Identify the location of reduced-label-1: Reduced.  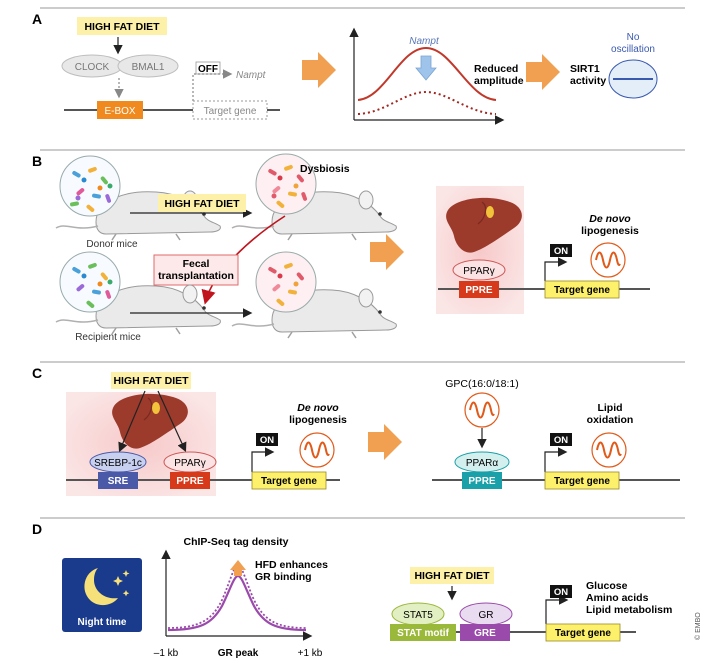
(496, 69).